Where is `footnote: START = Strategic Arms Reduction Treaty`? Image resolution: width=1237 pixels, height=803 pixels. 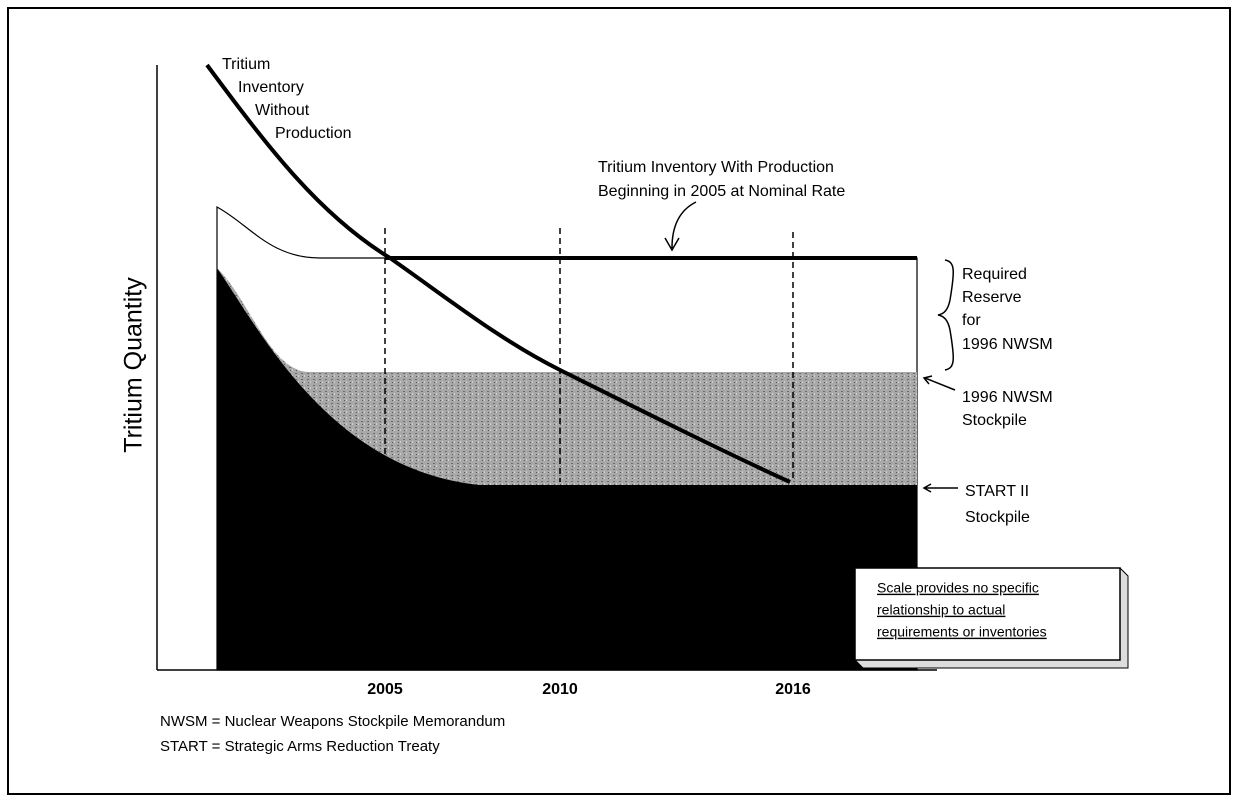
footnote: START = Strategic Arms Reduction Treaty is located at coordinates (300, 746).